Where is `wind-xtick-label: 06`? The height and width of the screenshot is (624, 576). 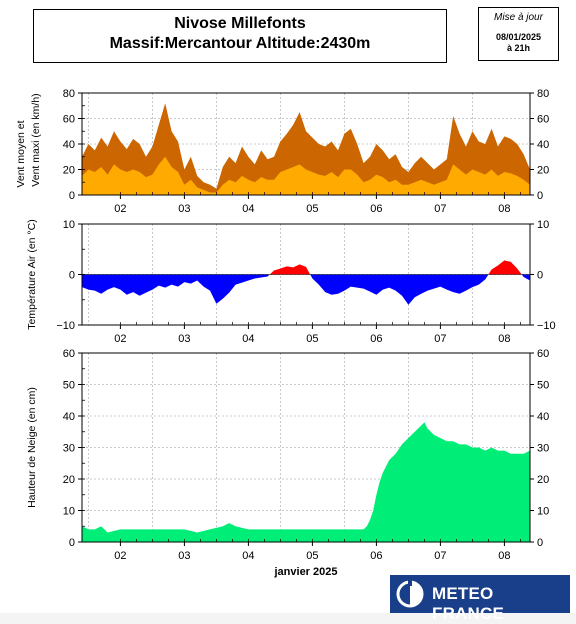
wind-xtick-label: 06 is located at coordinates (376, 209).